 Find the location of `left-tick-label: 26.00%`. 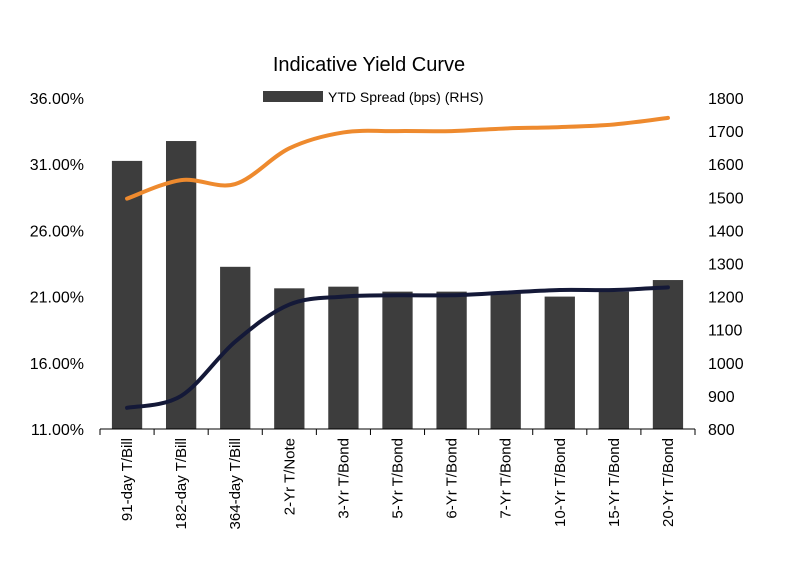

left-tick-label: 26.00% is located at coordinates (57, 231).